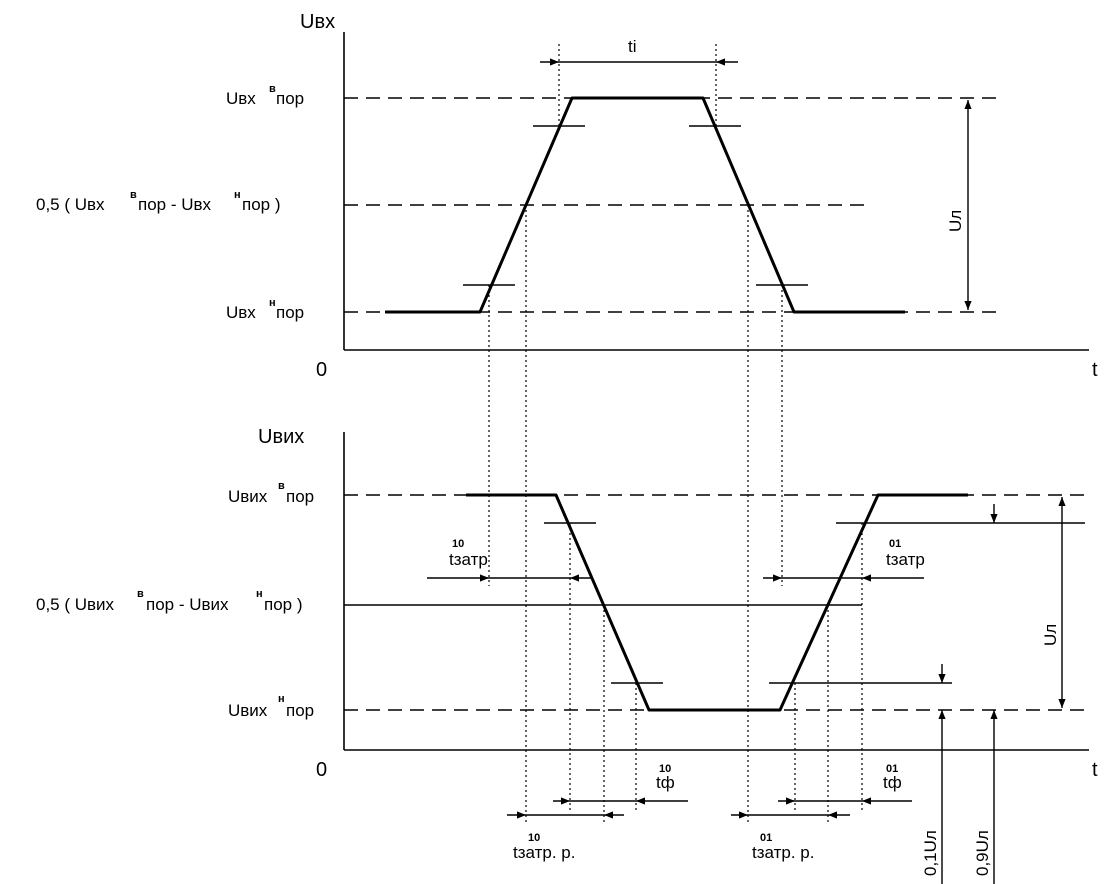 Image resolution: width=1109 pixels, height=884 pixels. I want to click on tzatr10-label: 10 tзатр, so click(468, 553).